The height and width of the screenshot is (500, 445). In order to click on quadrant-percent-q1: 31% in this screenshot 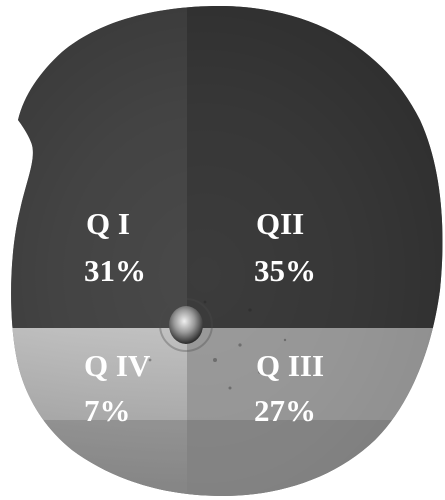, I will do `click(115, 270)`.